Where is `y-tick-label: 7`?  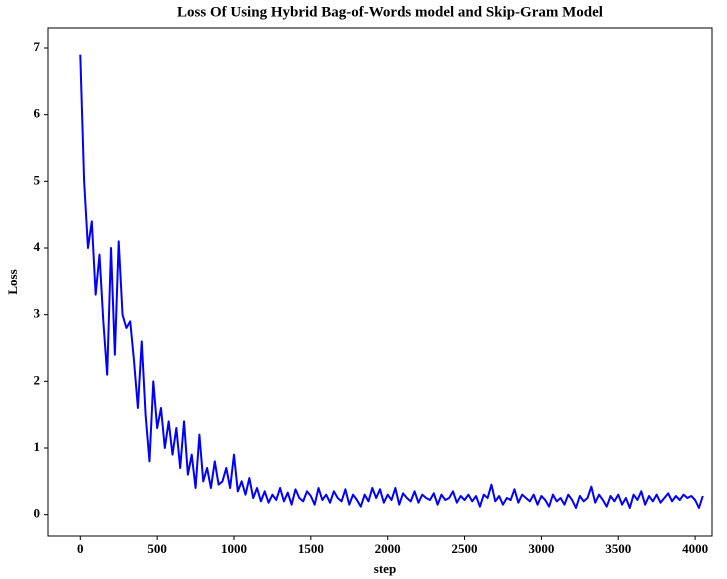
y-tick-label: 7 is located at coordinates (37, 46).